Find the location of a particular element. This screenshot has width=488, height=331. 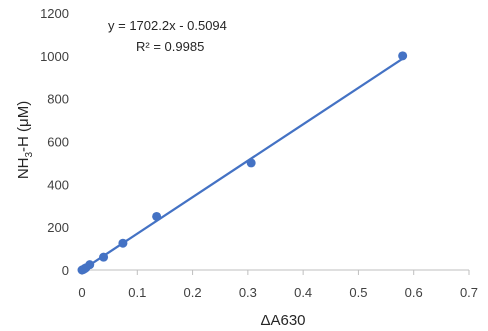

x-tick-label: 0.3 is located at coordinates (248, 292).